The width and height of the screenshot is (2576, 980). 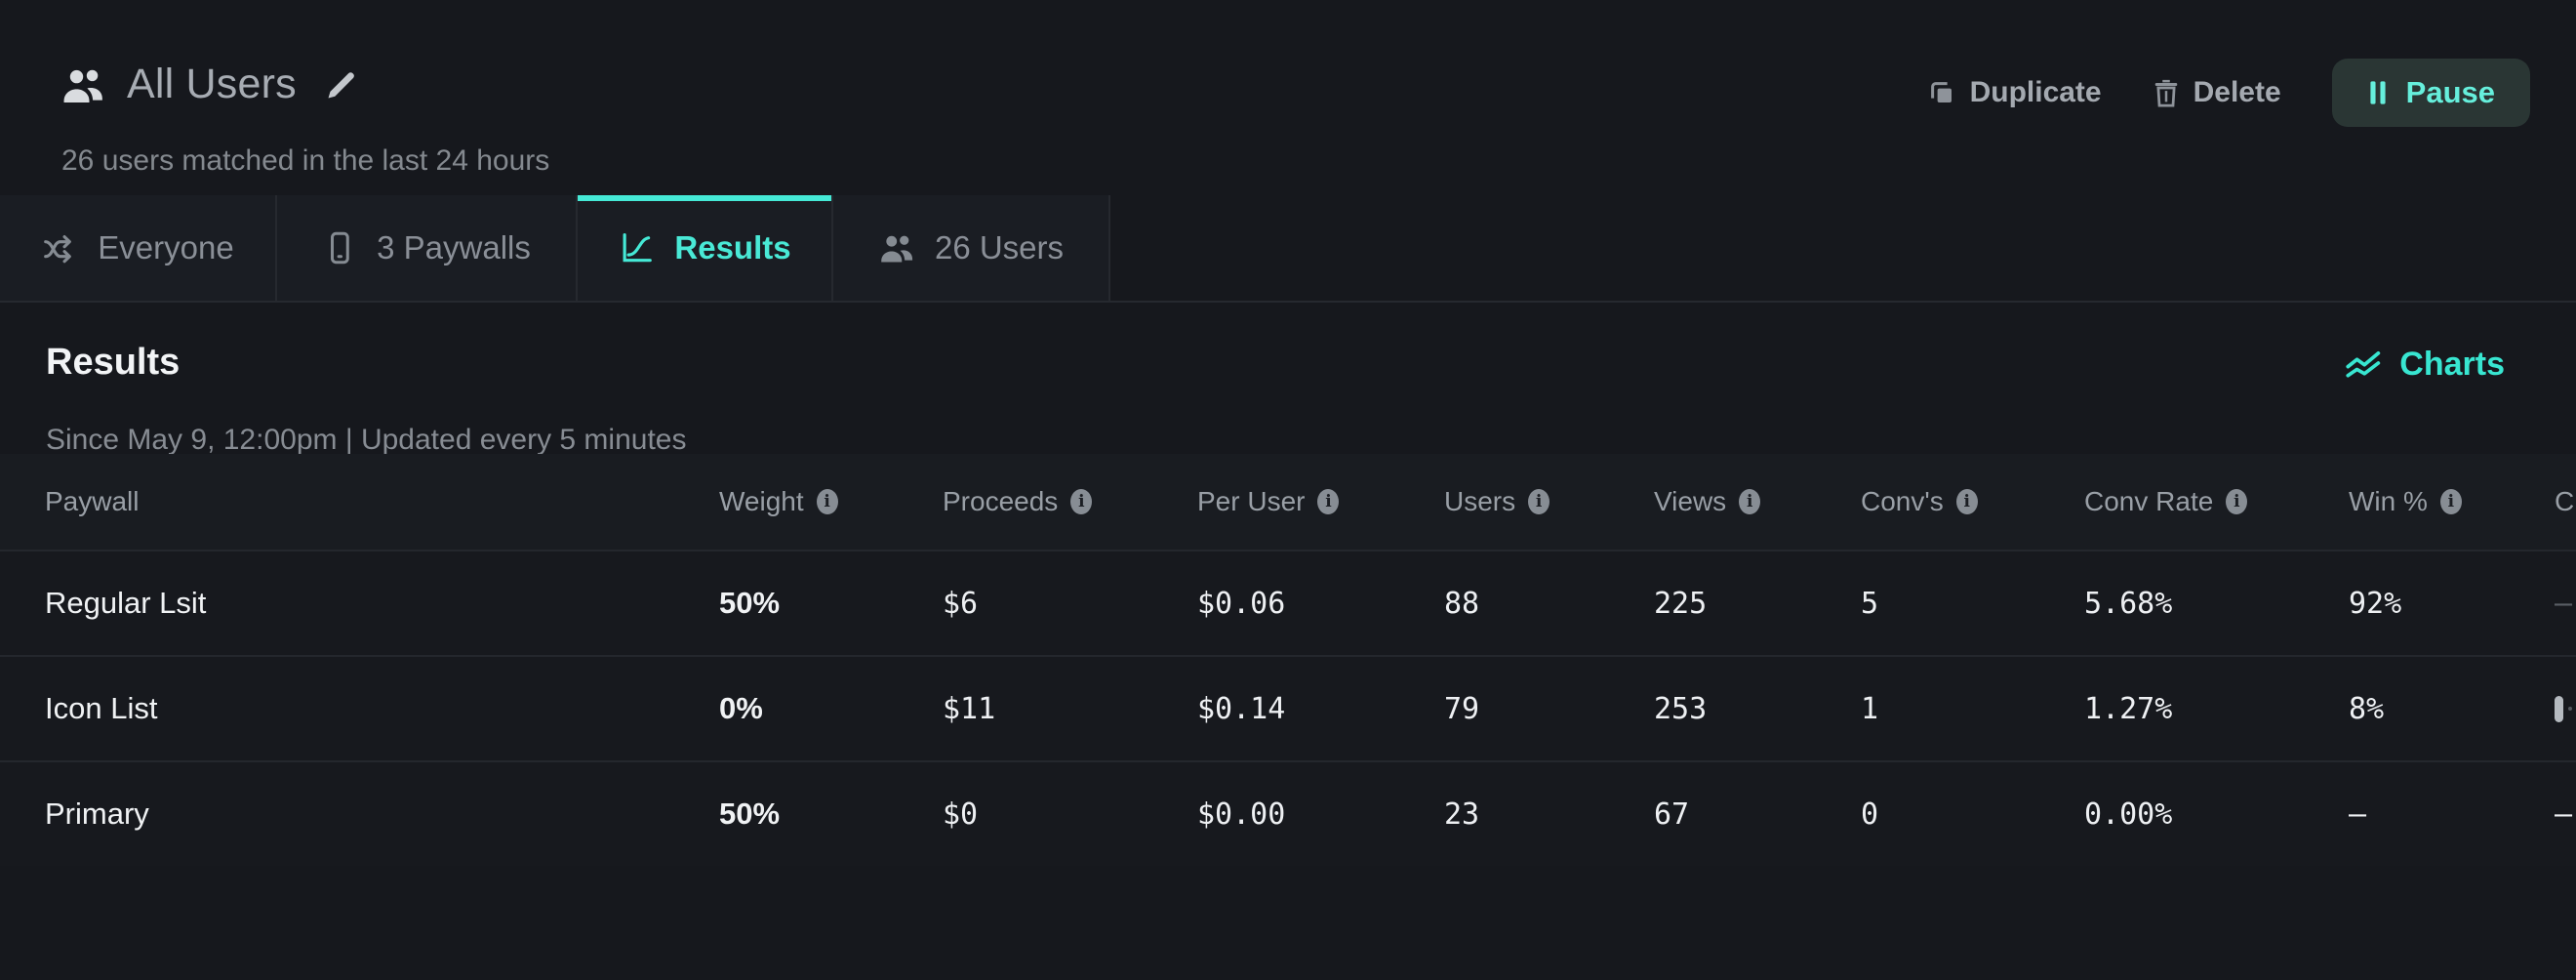 I want to click on header-actions: Duplicate Delete Pause, so click(x=2228, y=93).